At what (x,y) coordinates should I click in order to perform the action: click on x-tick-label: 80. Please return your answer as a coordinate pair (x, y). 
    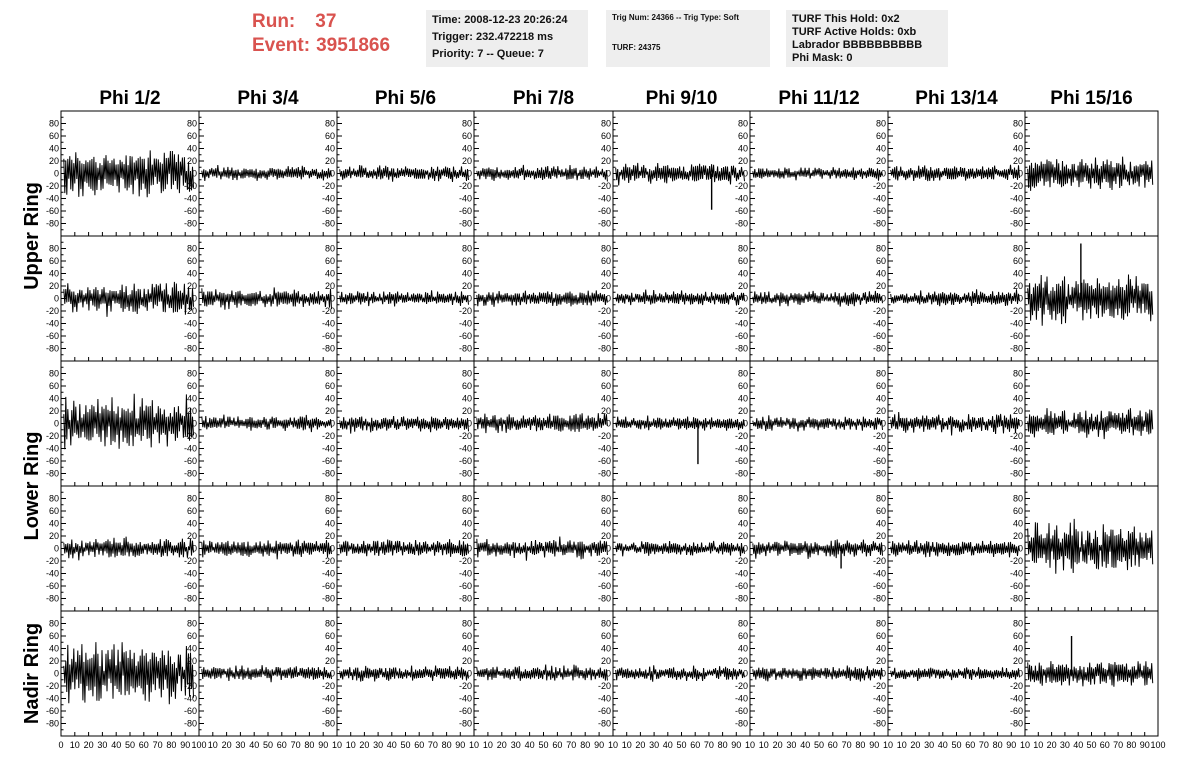
    Looking at the image, I should click on (860, 745).